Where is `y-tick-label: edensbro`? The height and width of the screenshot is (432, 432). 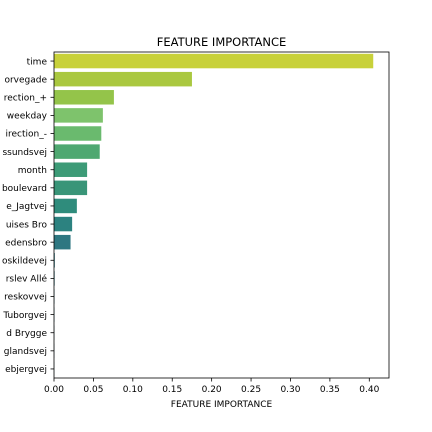 y-tick-label: edensbro is located at coordinates (26, 243).